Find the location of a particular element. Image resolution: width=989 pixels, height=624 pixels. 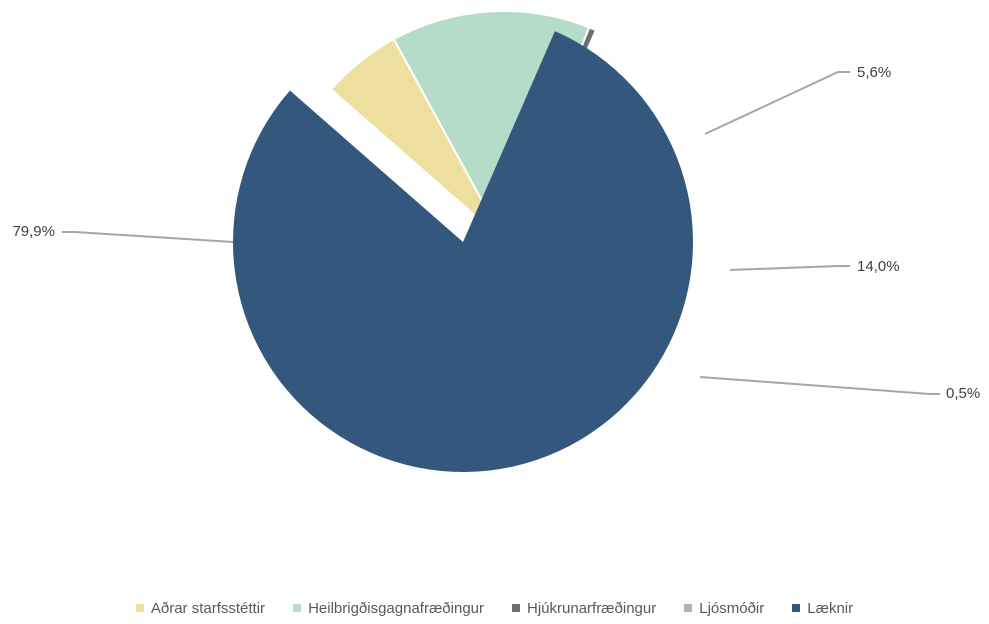

data-label-5: 79,9% is located at coordinates (33, 231).